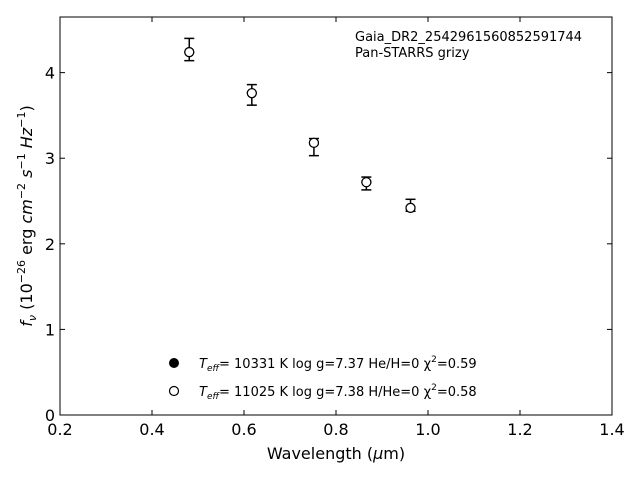  What do you see at coordinates (27, 215) in the screenshot?
I see `y-axis-label: fν (10−26 erg cm−2 s−1 Hz−1)` at bounding box center [27, 215].